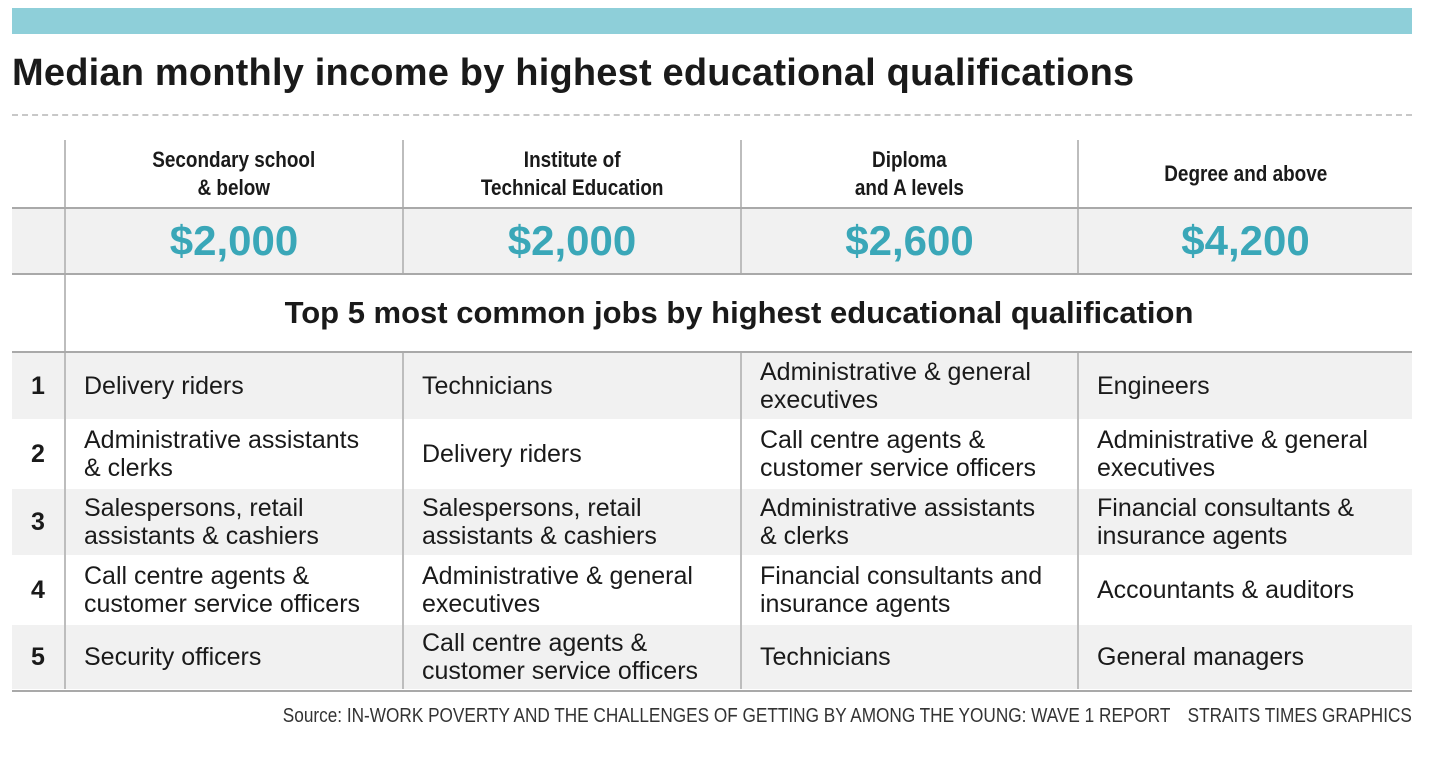 The width and height of the screenshot is (1440, 758). What do you see at coordinates (712, 115) in the screenshot?
I see `title-divider` at bounding box center [712, 115].